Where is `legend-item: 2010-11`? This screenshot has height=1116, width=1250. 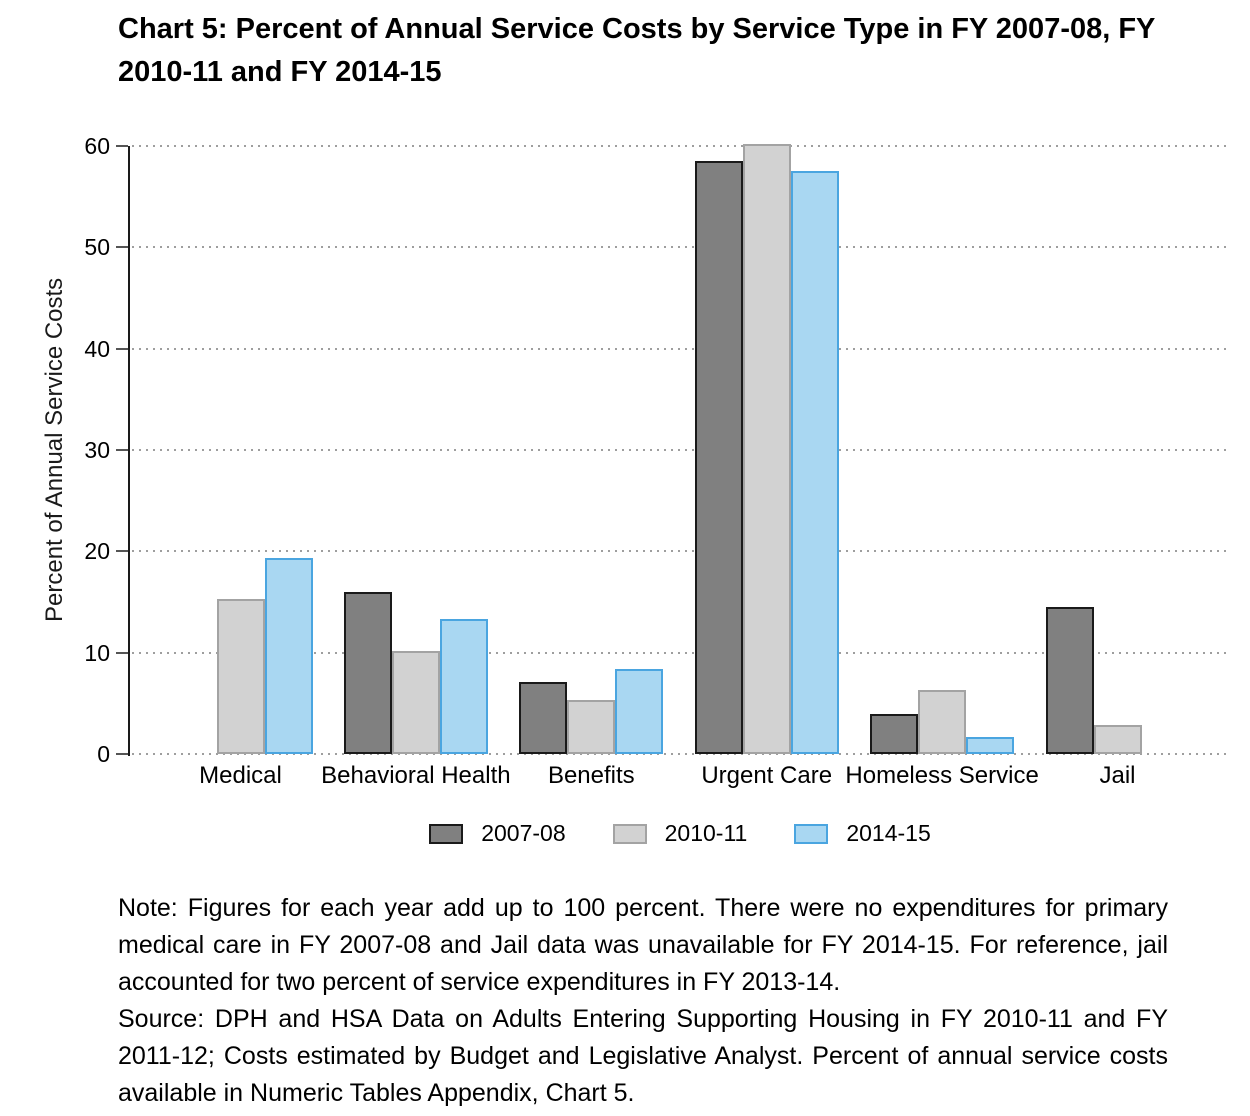
legend-item: 2010-11 is located at coordinates (680, 833).